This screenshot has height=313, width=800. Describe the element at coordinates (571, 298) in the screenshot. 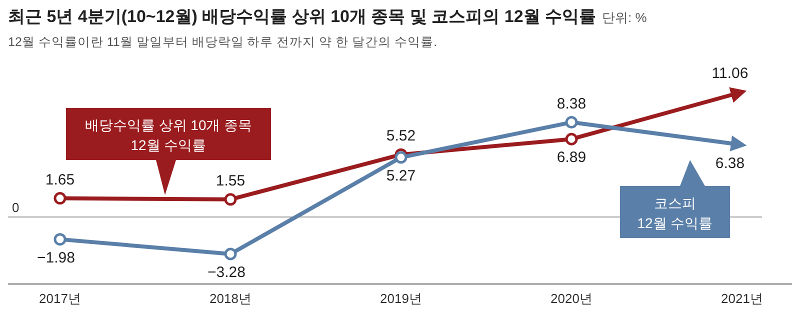

I see `x-tick-label: 2020년` at that location.